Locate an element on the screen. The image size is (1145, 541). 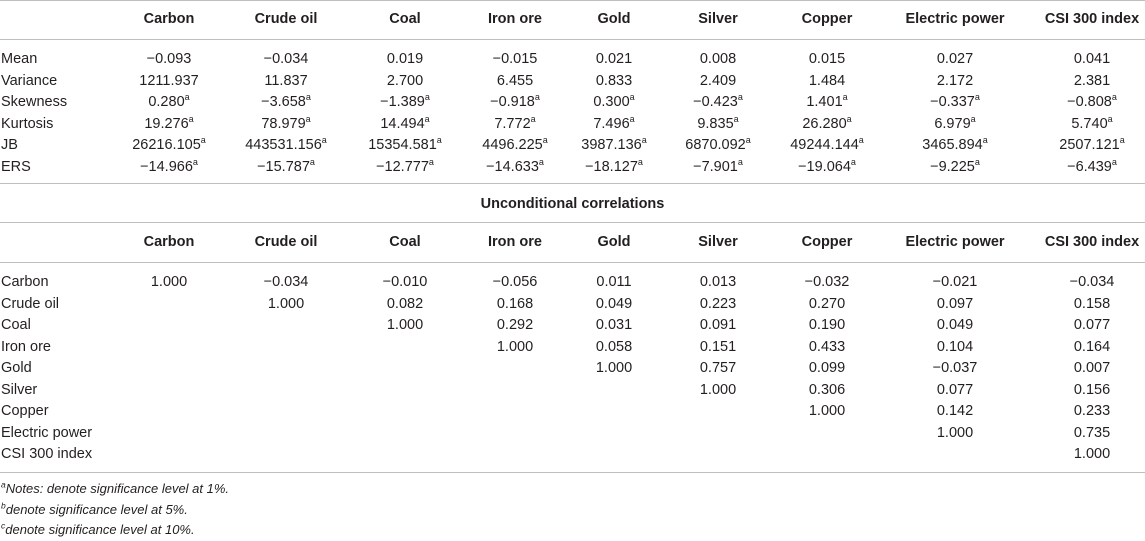
table-cell: −18.127a is located at coordinates (614, 168).